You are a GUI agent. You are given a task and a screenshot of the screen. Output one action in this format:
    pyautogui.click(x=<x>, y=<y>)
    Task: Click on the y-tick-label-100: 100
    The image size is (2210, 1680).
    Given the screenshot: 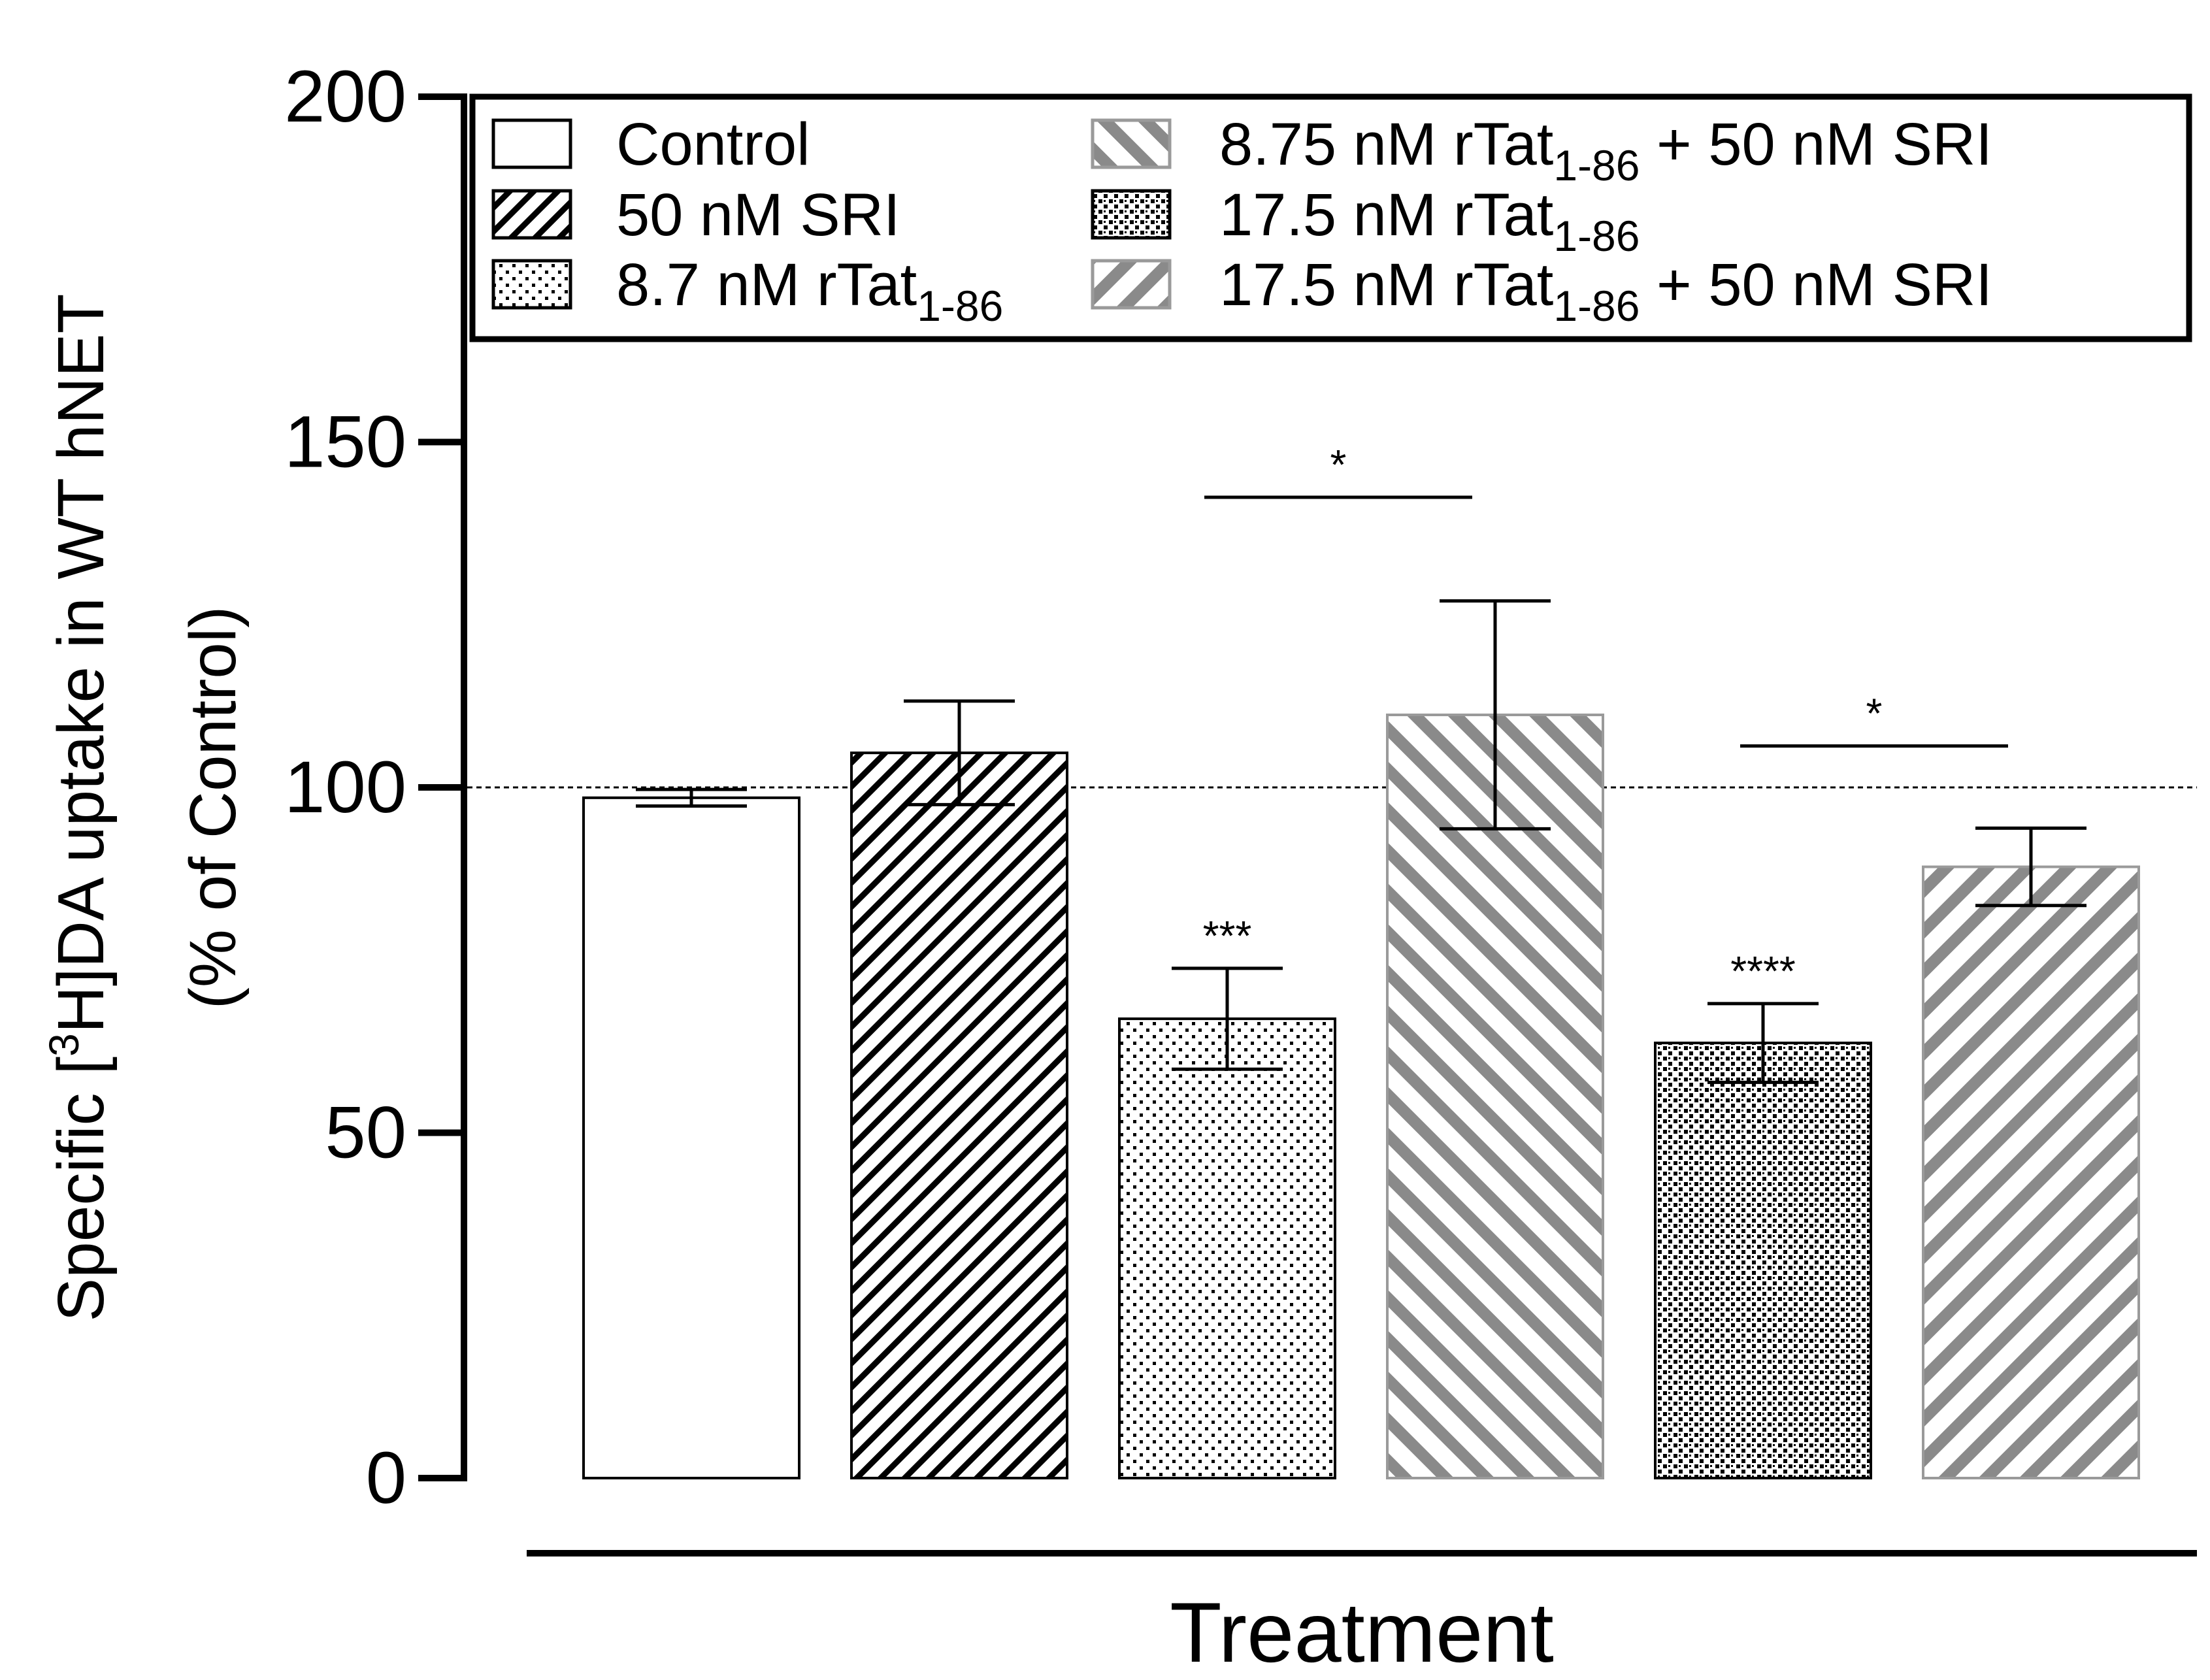 What is the action you would take?
    pyautogui.click(x=345, y=787)
    